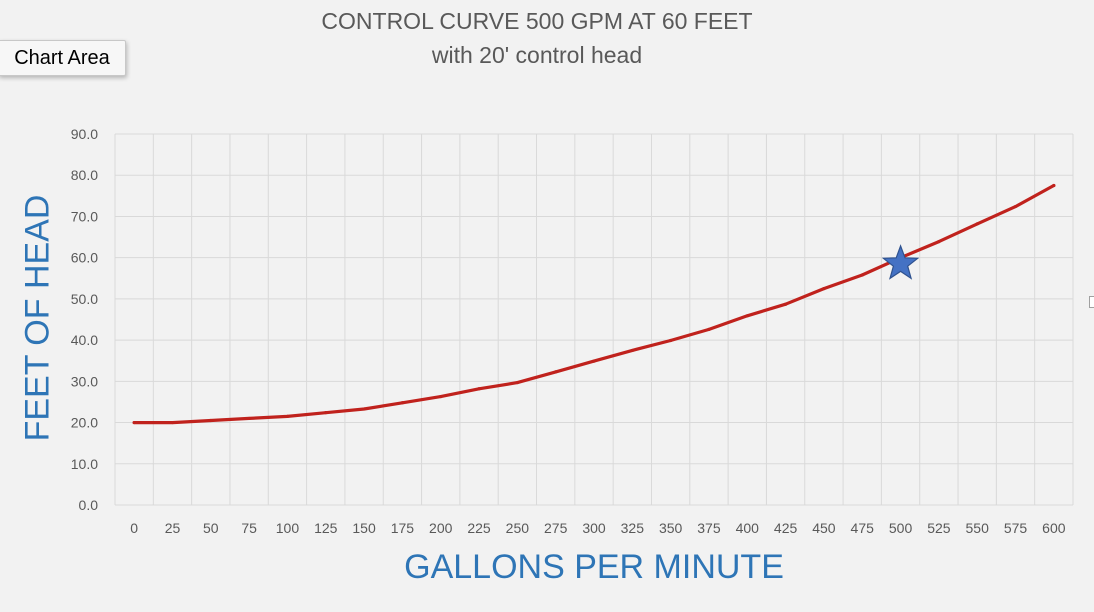 The height and width of the screenshot is (612, 1094). I want to click on x-tick-label: 475, so click(863, 528).